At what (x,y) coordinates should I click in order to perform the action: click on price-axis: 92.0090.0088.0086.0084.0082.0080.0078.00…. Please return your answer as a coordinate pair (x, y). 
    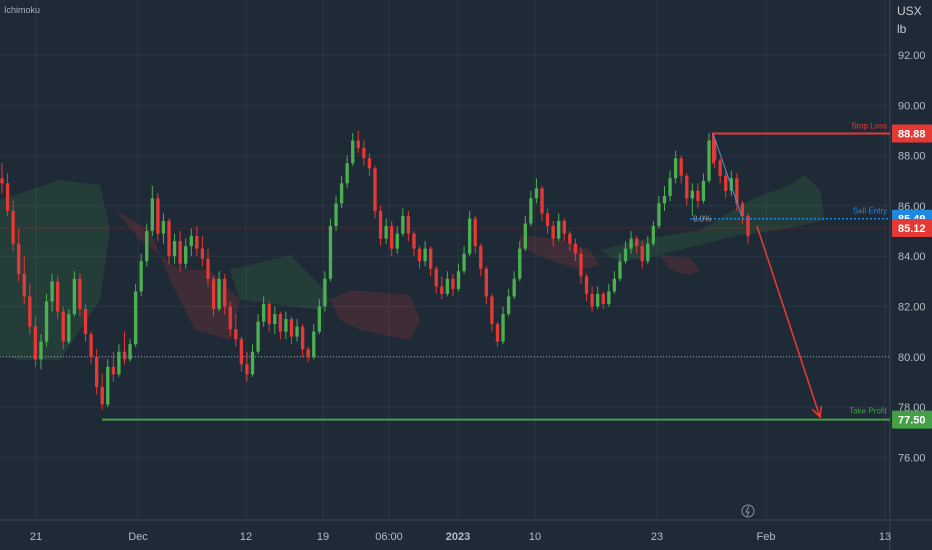
    Looking at the image, I should click on (912, 257).